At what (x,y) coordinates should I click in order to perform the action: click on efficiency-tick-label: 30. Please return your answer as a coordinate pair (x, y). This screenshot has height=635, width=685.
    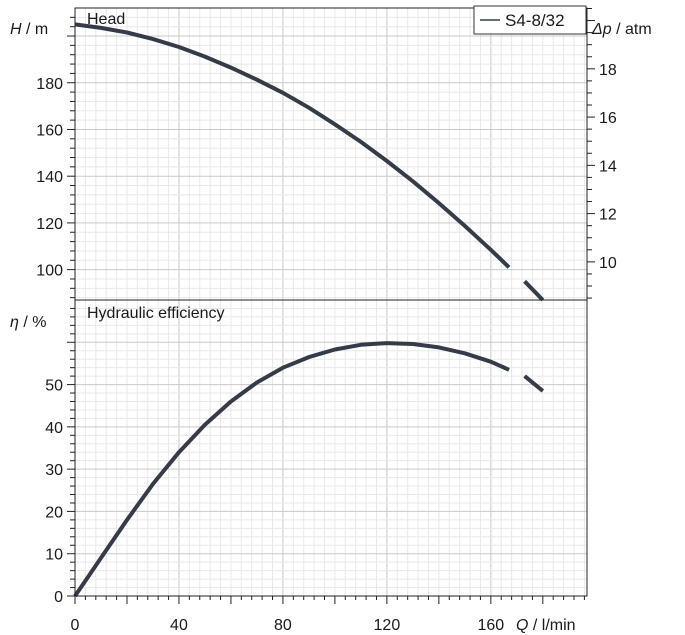
    Looking at the image, I should click on (54, 470).